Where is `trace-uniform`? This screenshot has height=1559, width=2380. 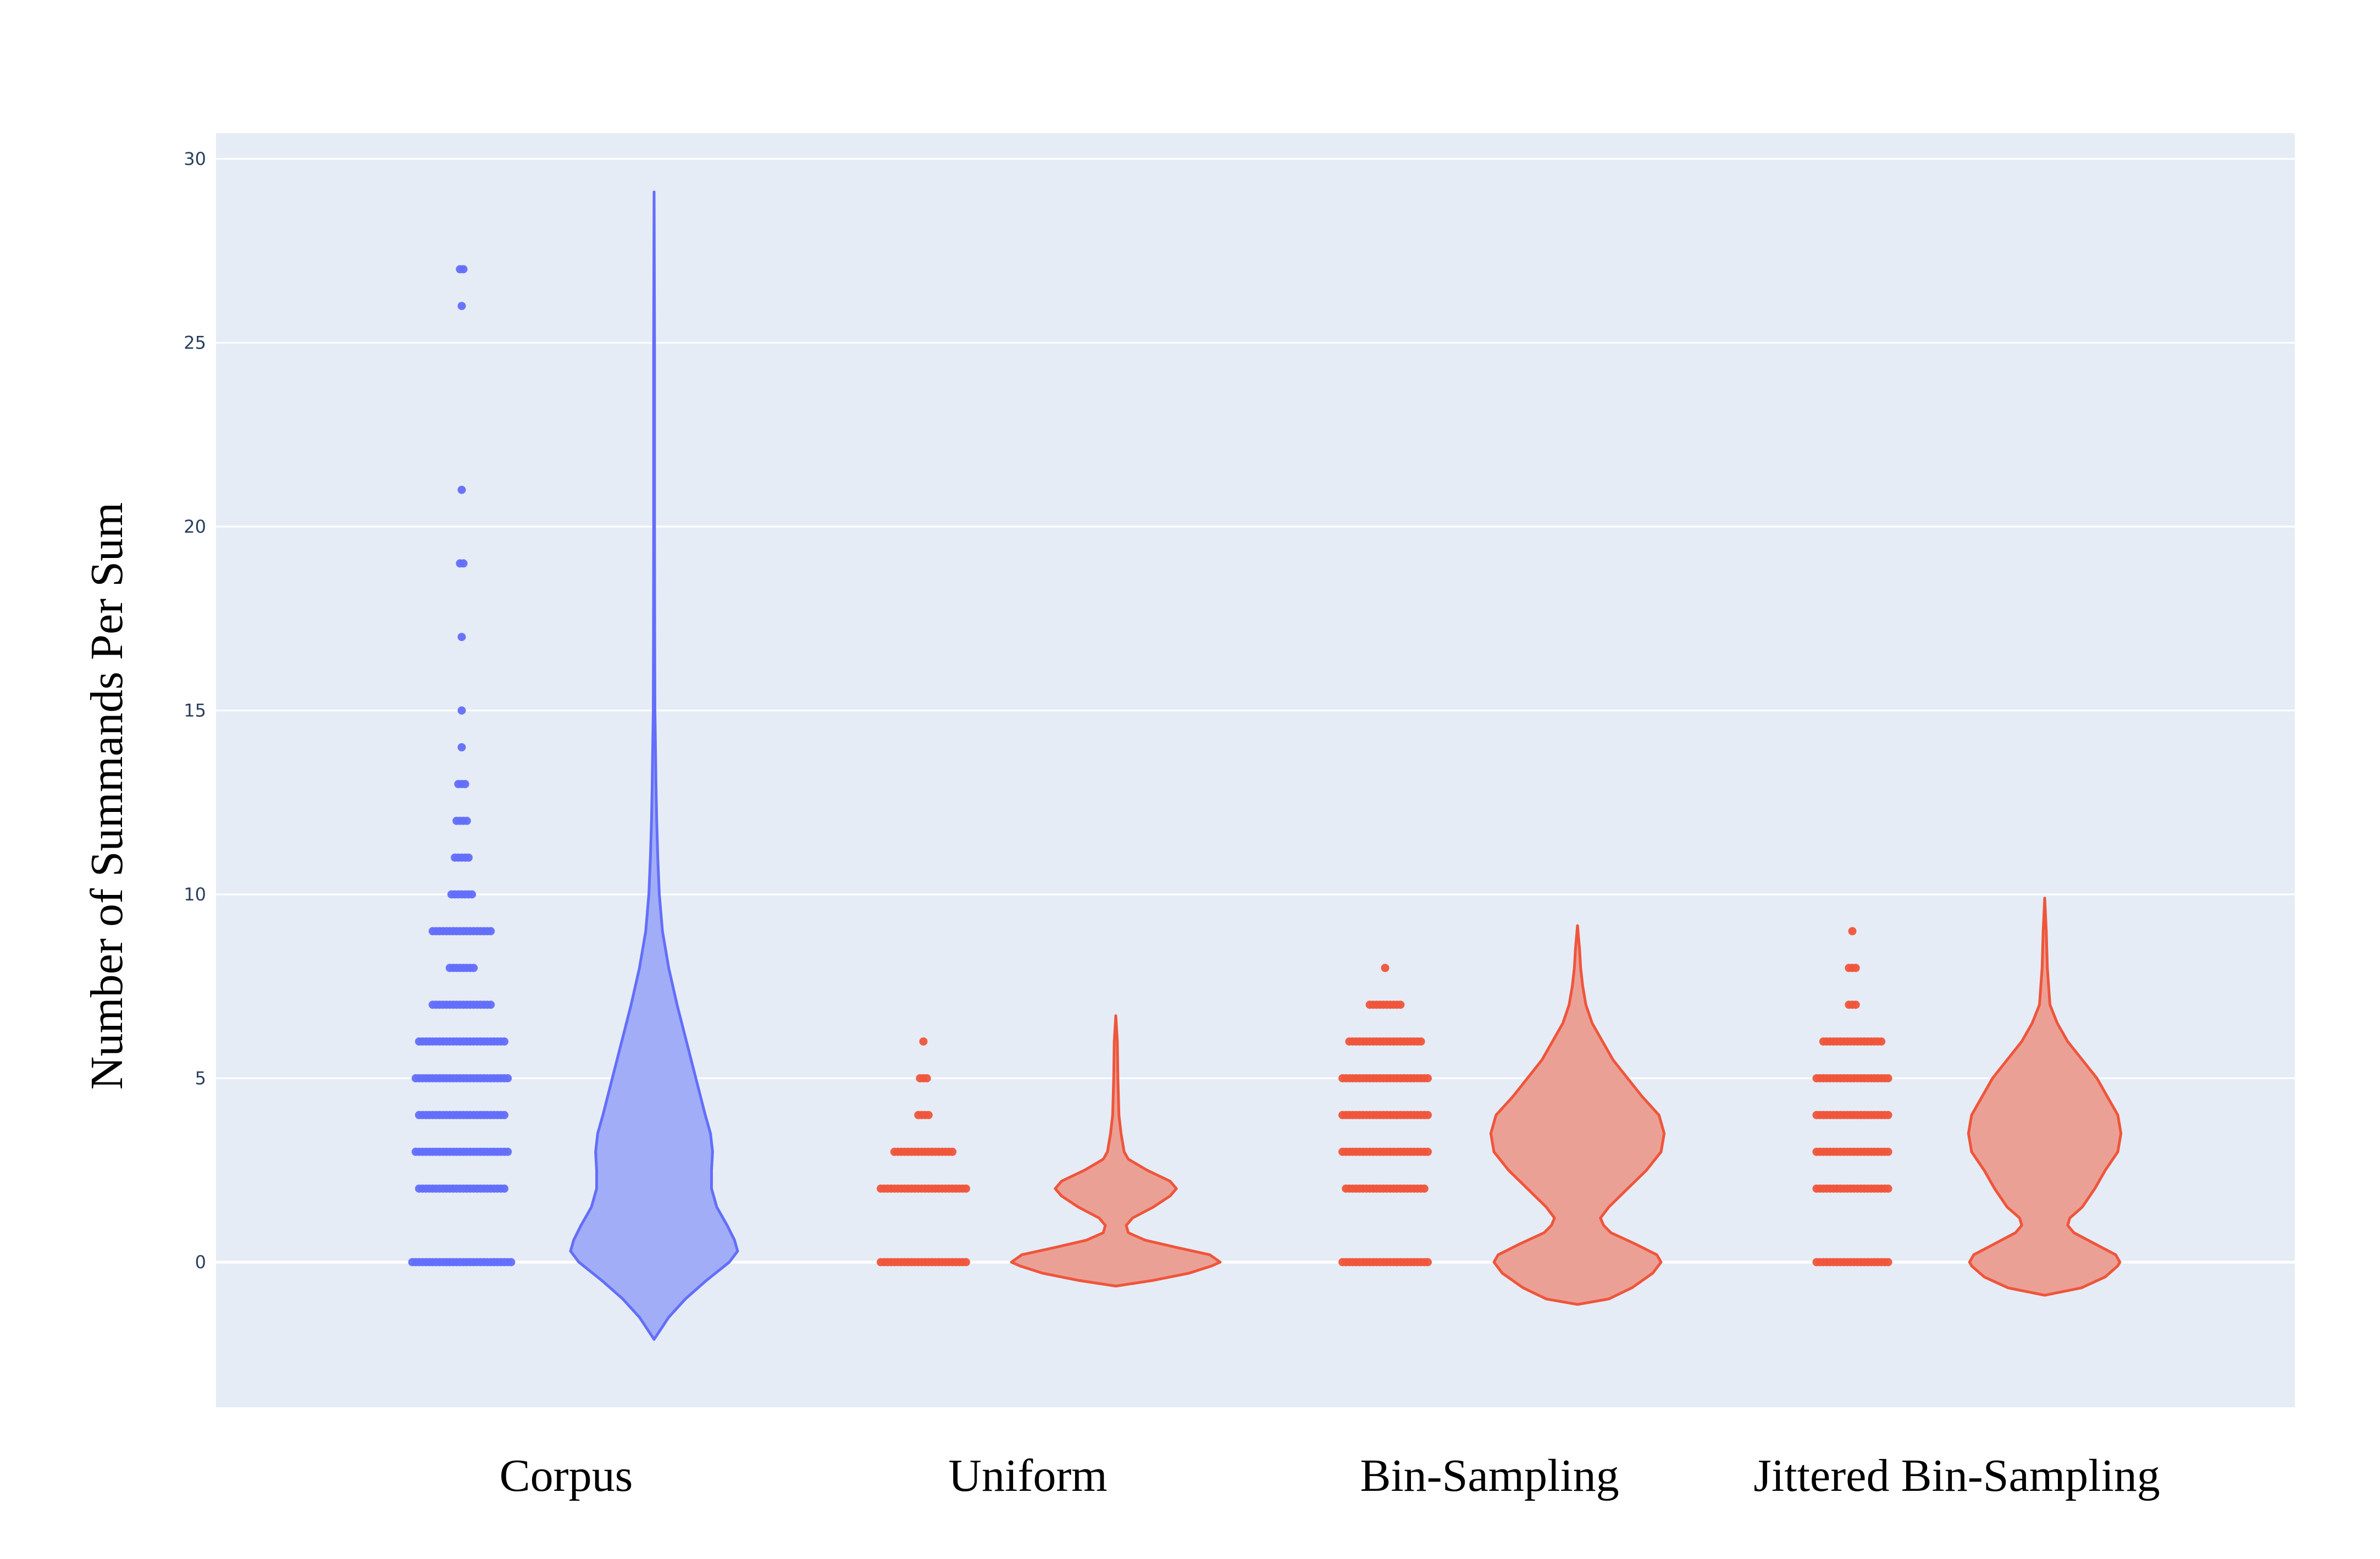
trace-uniform is located at coordinates (1049, 1150).